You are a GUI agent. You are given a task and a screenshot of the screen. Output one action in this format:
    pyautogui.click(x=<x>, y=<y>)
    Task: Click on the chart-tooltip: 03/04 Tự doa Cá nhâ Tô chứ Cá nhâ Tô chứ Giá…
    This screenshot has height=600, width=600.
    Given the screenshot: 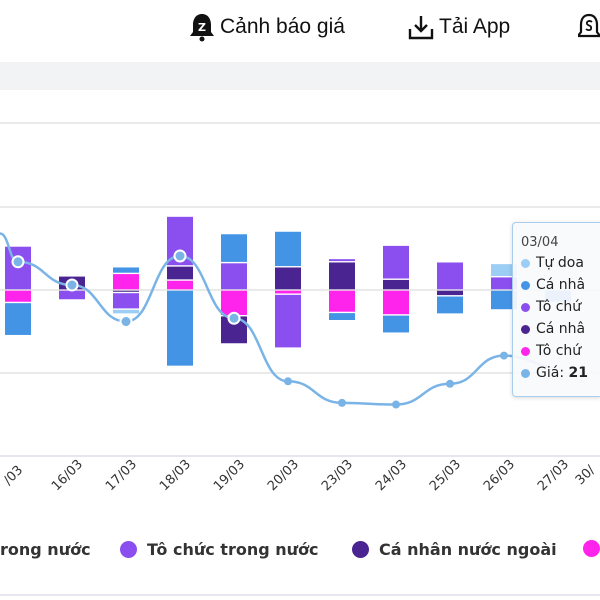 What is the action you would take?
    pyautogui.click(x=556, y=309)
    